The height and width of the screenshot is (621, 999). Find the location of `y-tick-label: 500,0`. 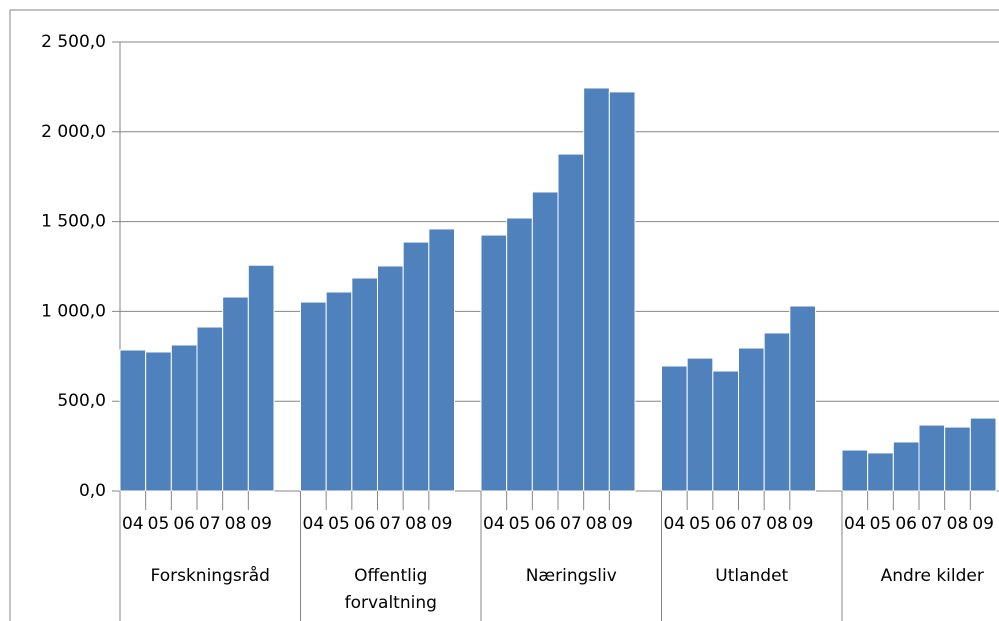

y-tick-label: 500,0 is located at coordinates (81, 401).